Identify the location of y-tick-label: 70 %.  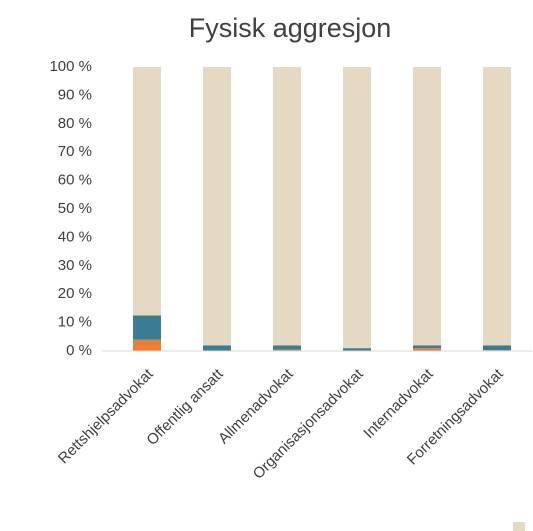
(75, 151).